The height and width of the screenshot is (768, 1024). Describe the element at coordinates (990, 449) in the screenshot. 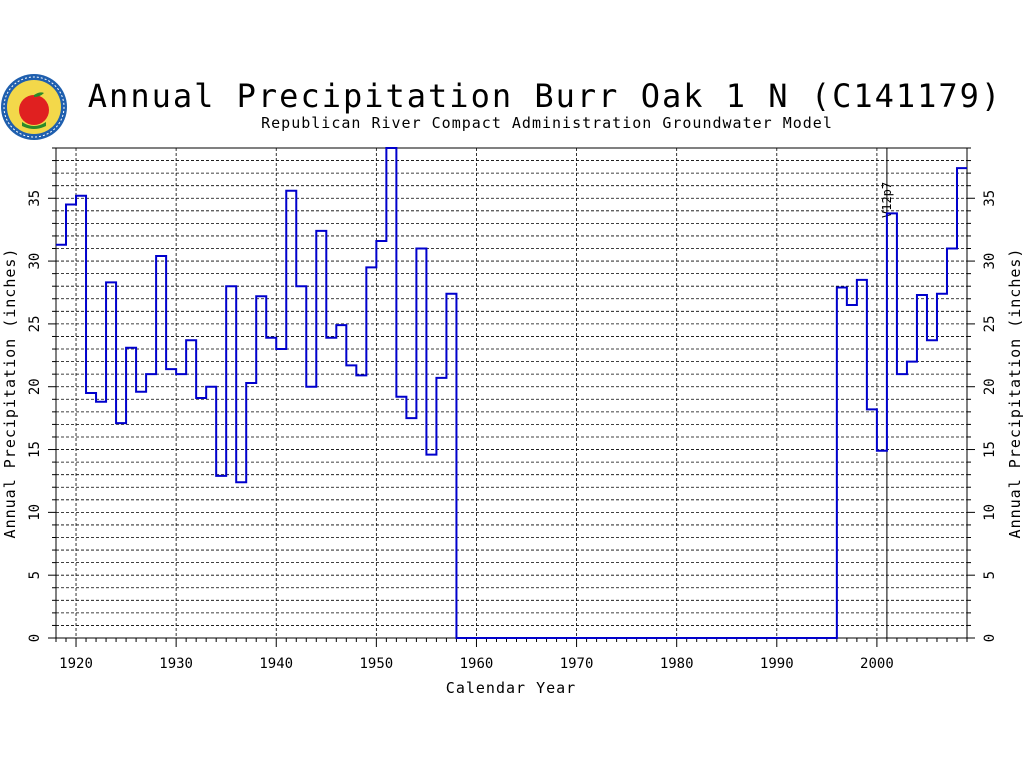

I see `y-tick-label-right: 15` at that location.